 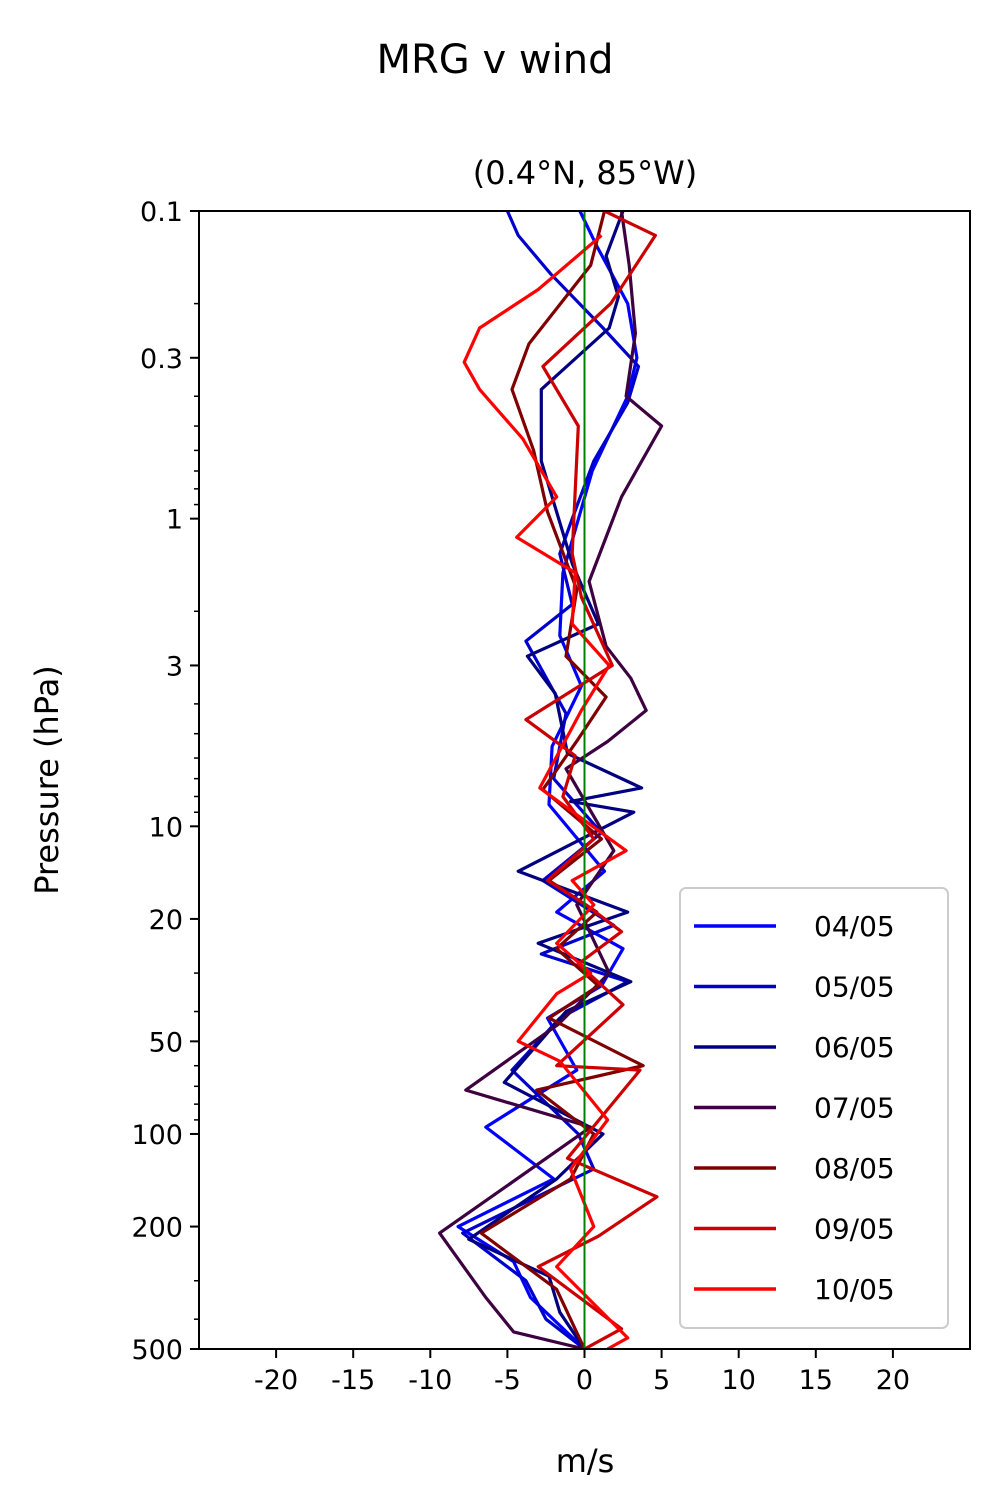 I want to click on x-axis-label: m/s, so click(x=585, y=1461).